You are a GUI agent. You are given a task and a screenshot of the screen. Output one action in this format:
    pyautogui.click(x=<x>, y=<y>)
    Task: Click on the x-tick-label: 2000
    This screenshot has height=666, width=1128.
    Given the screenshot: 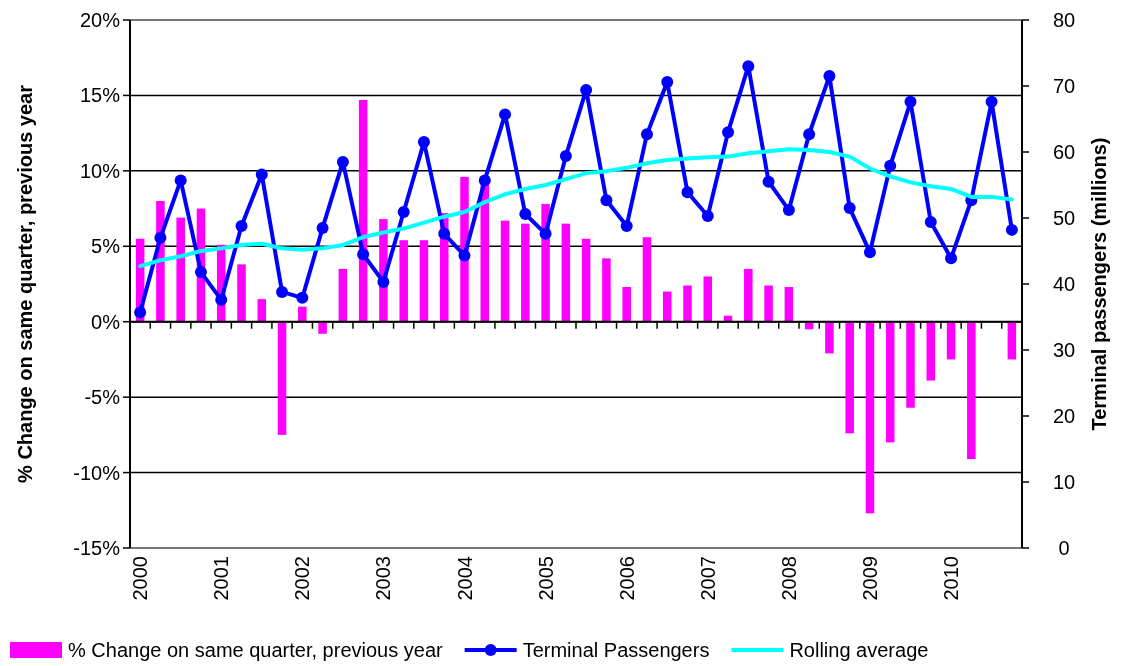 What is the action you would take?
    pyautogui.click(x=140, y=578)
    